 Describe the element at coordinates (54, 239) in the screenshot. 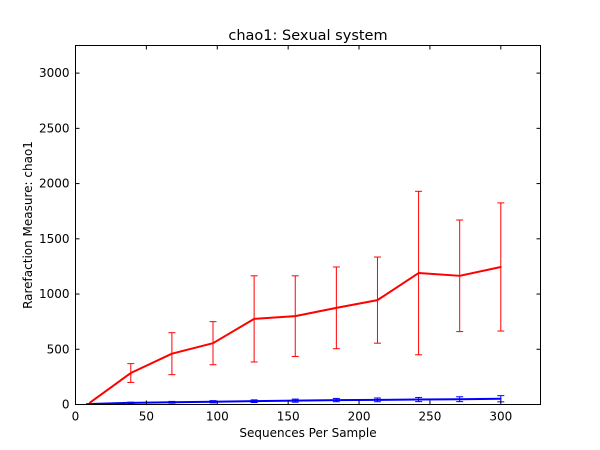

I see `y-tick-label: 1500` at that location.